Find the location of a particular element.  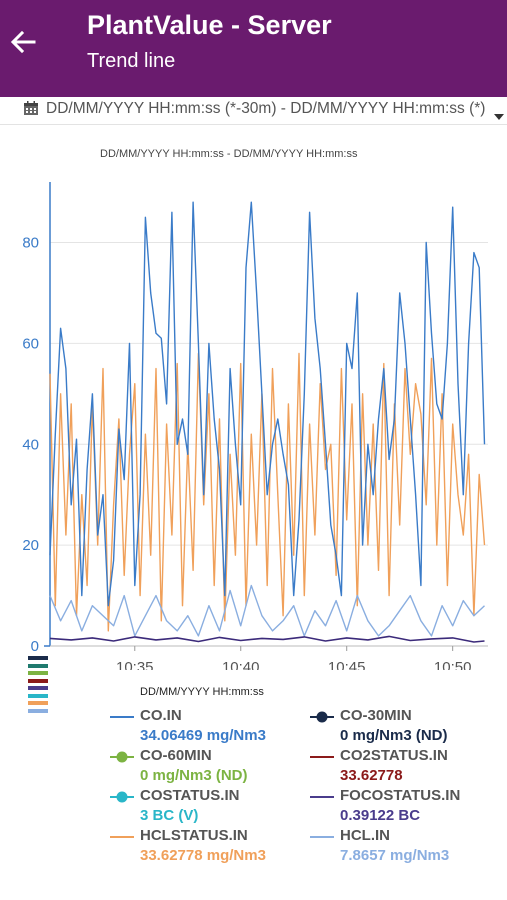

legend-series-value: 0.39122 BC is located at coordinates (380, 815).